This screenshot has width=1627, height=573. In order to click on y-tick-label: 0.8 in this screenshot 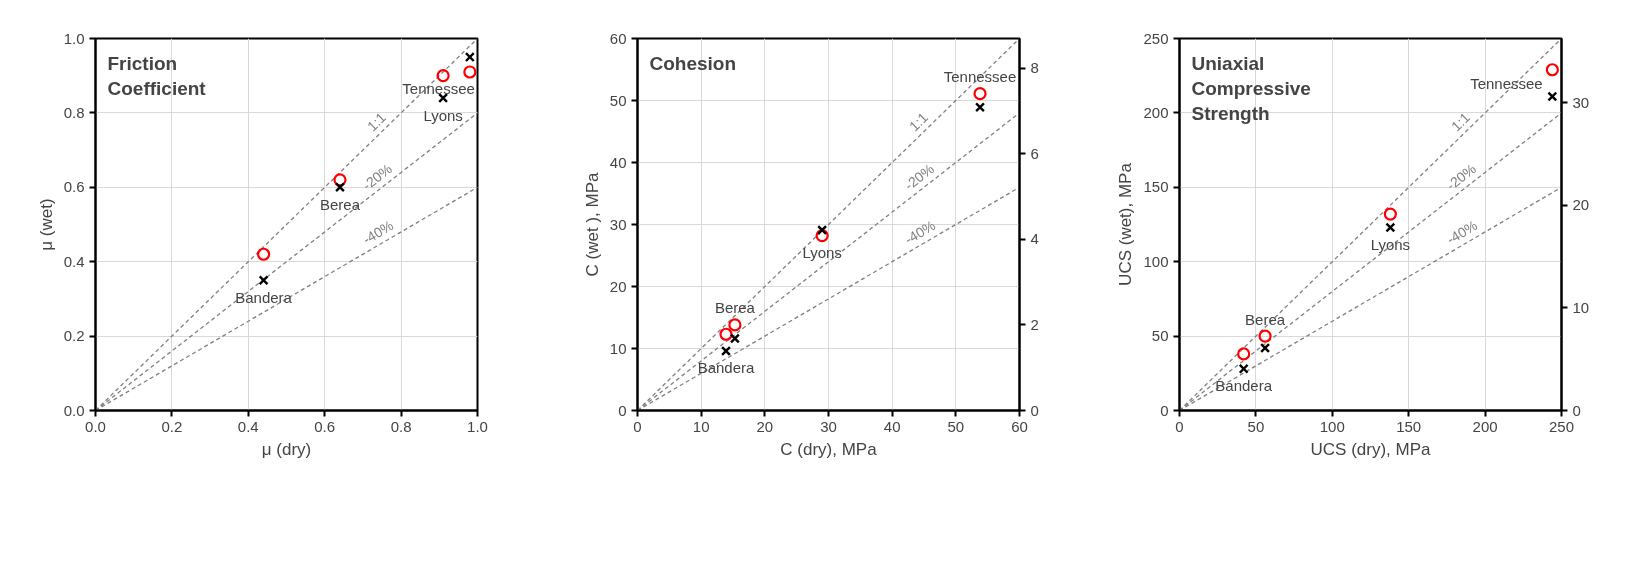, I will do `click(74, 112)`.